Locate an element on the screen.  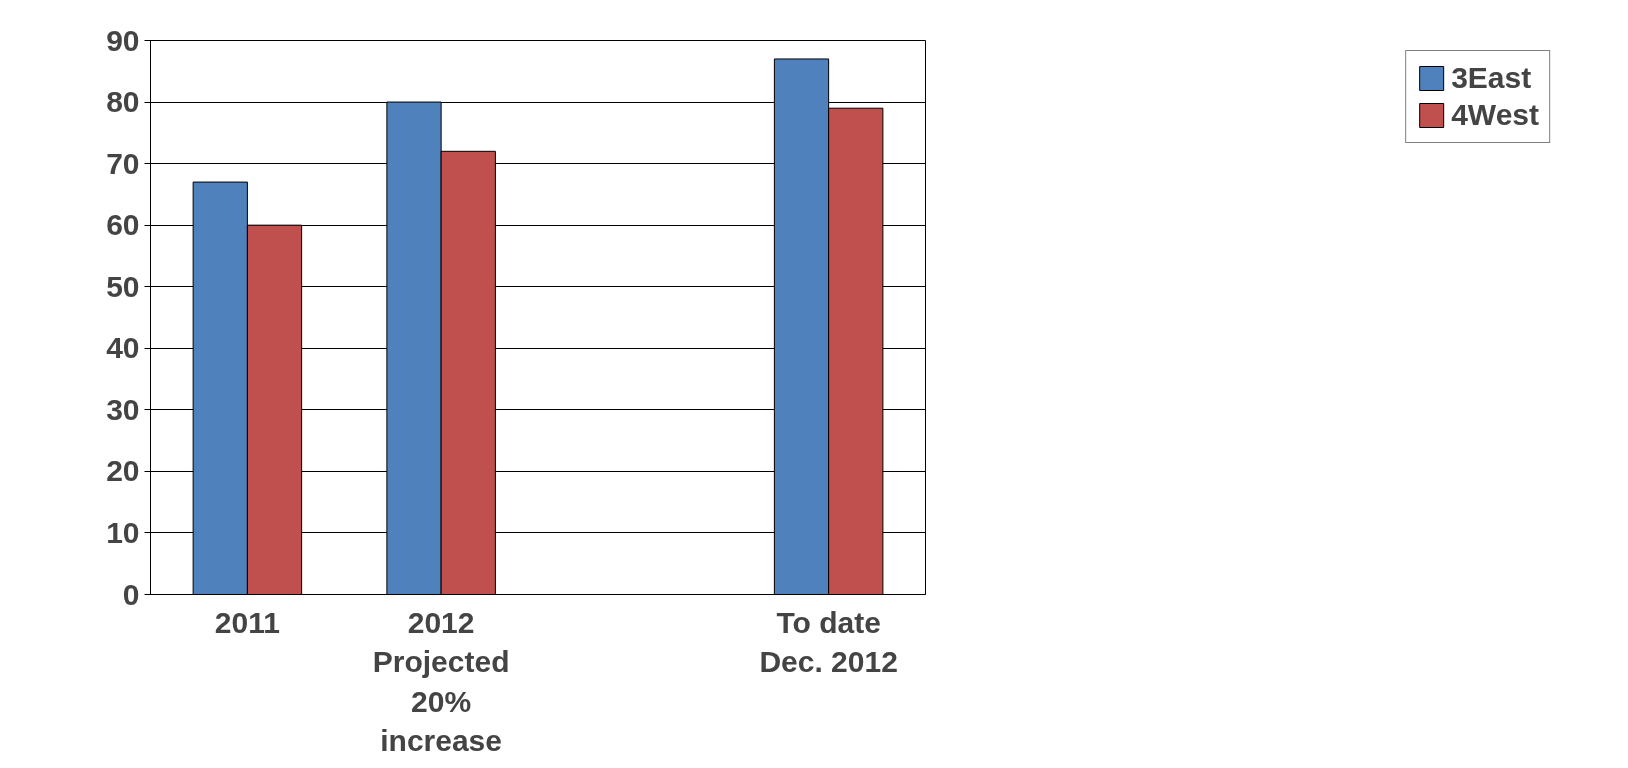
y-tick-label: 20 is located at coordinates (123, 471).